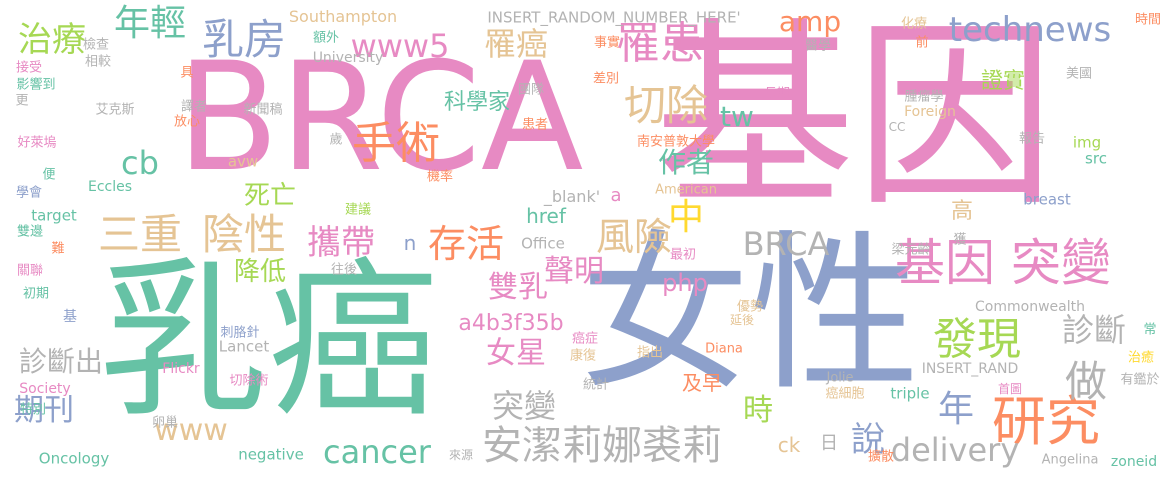  I want to click on word: 雙邊, so click(30, 232).